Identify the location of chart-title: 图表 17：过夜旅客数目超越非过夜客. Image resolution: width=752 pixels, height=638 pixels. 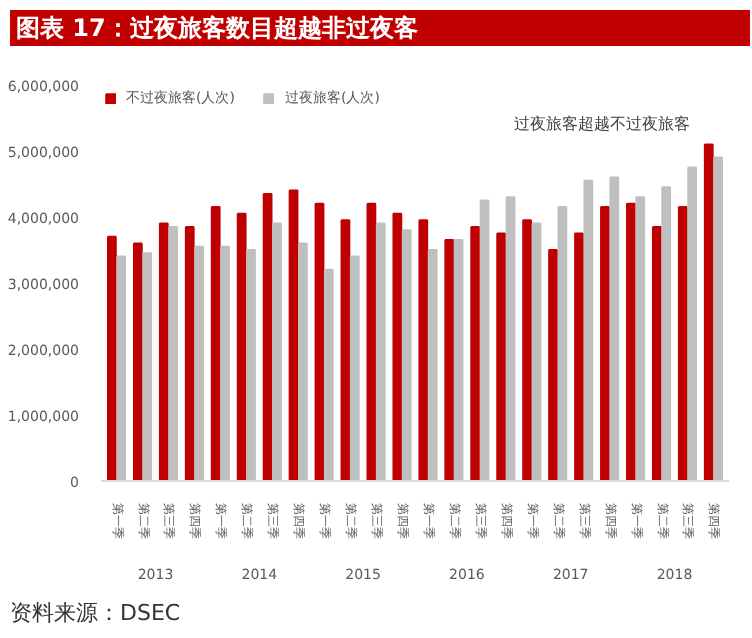
(217, 29).